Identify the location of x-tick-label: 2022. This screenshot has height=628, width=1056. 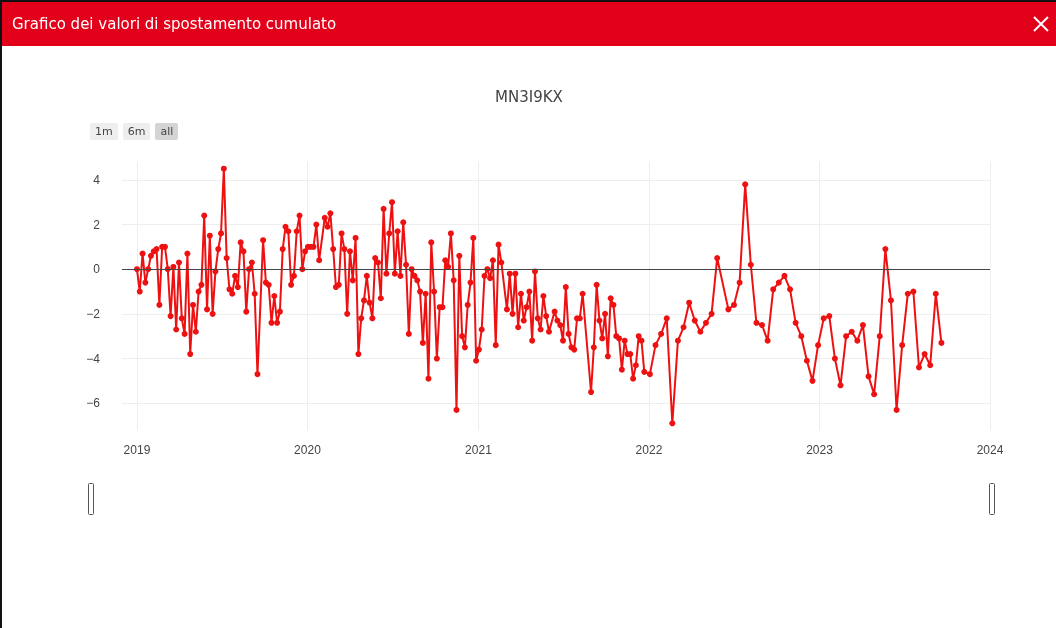
(649, 450).